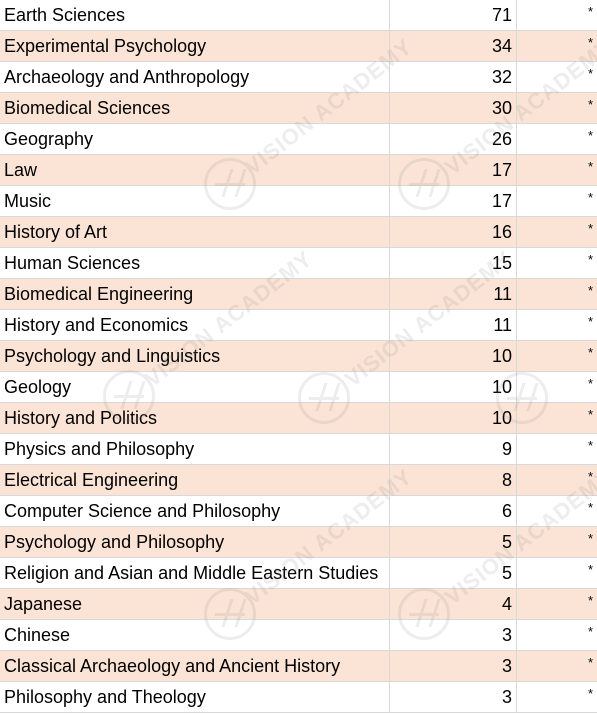  What do you see at coordinates (195, 263) in the screenshot?
I see `subject-cell: Human Sciences` at bounding box center [195, 263].